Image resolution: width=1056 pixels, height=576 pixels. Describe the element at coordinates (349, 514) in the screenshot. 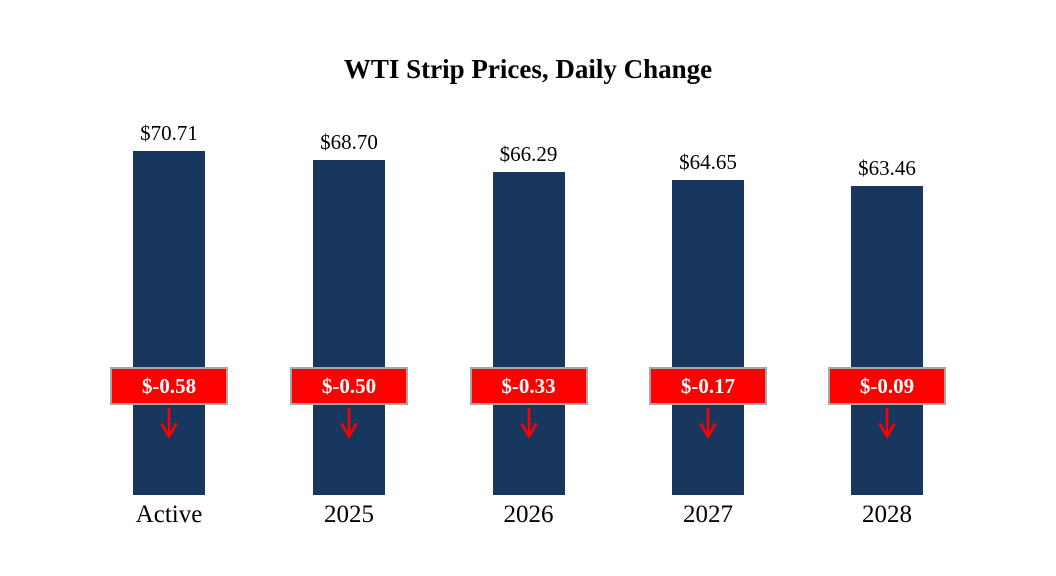

I see `category-label: 2025` at that location.